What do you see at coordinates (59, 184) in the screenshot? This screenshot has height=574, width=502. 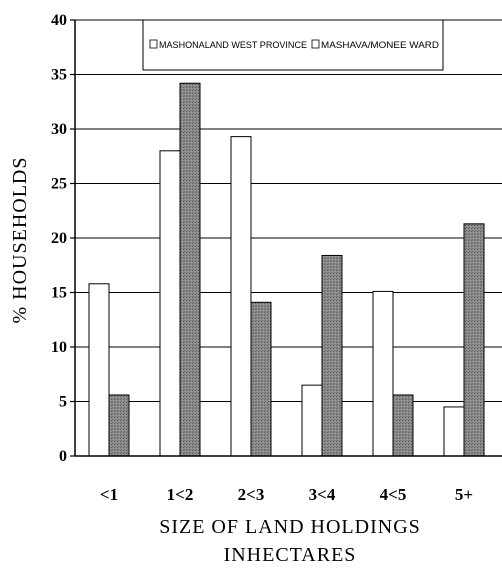 I see `y-tick-label: 25` at bounding box center [59, 184].